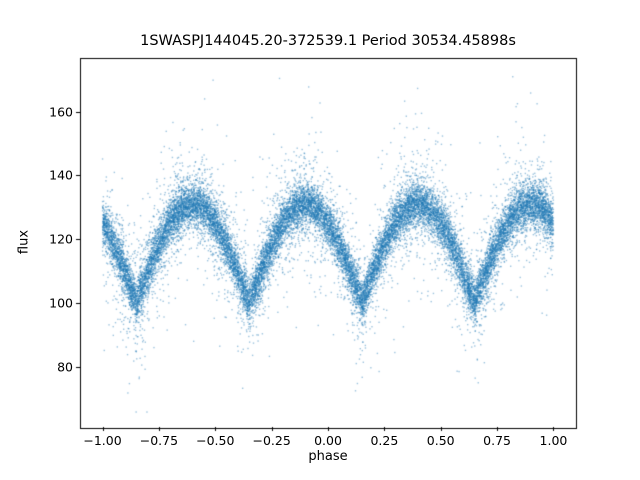  I want to click on x-tick-label: 0.75, so click(497, 440).